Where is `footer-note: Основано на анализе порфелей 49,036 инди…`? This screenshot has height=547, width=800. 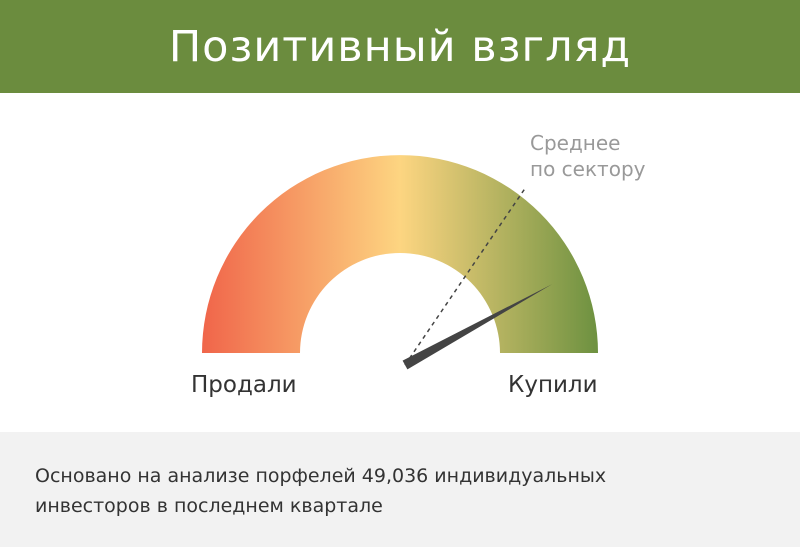 footer-note: Основано на анализе порфелей 49,036 инди… is located at coordinates (321, 491).